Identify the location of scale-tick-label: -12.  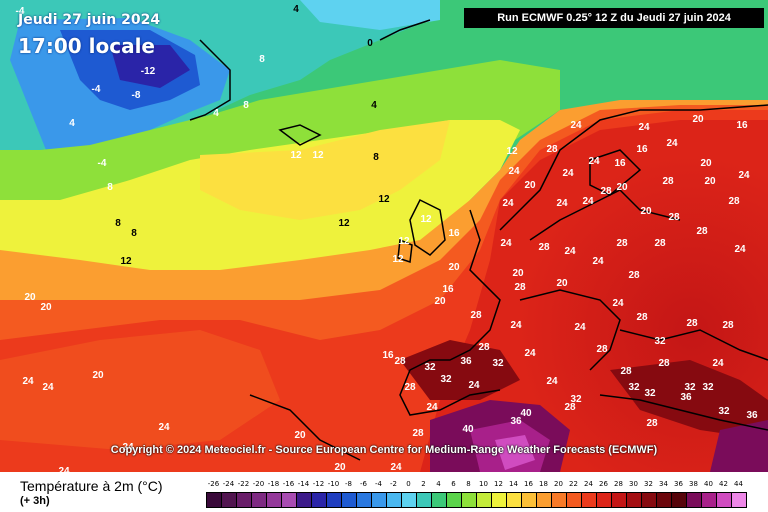
(318, 484).